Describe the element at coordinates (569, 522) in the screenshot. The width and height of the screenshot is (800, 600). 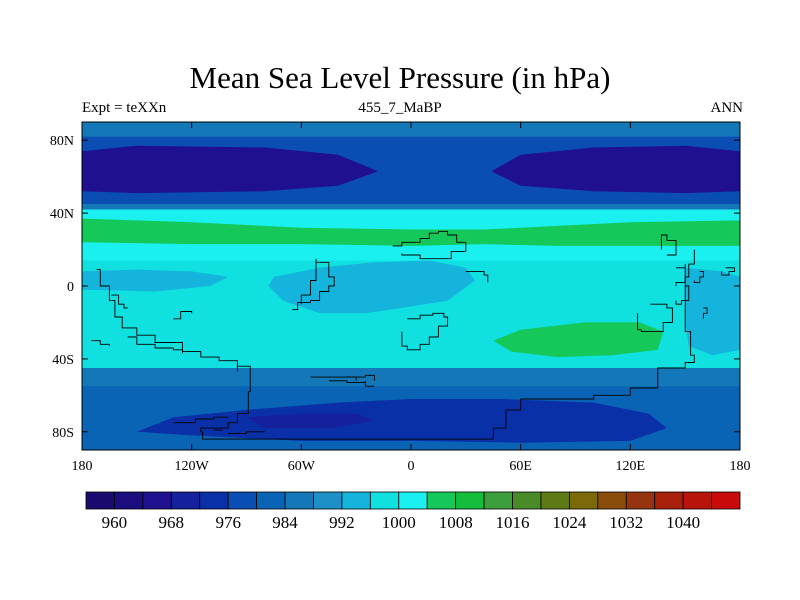
I see `colorbar-label: 1024` at that location.